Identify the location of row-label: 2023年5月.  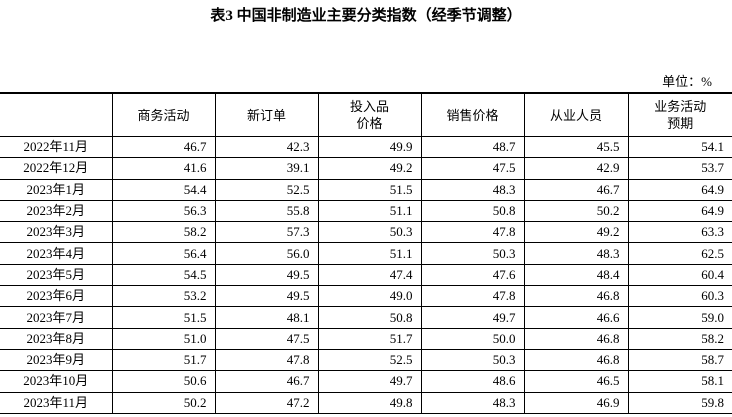
(56, 275).